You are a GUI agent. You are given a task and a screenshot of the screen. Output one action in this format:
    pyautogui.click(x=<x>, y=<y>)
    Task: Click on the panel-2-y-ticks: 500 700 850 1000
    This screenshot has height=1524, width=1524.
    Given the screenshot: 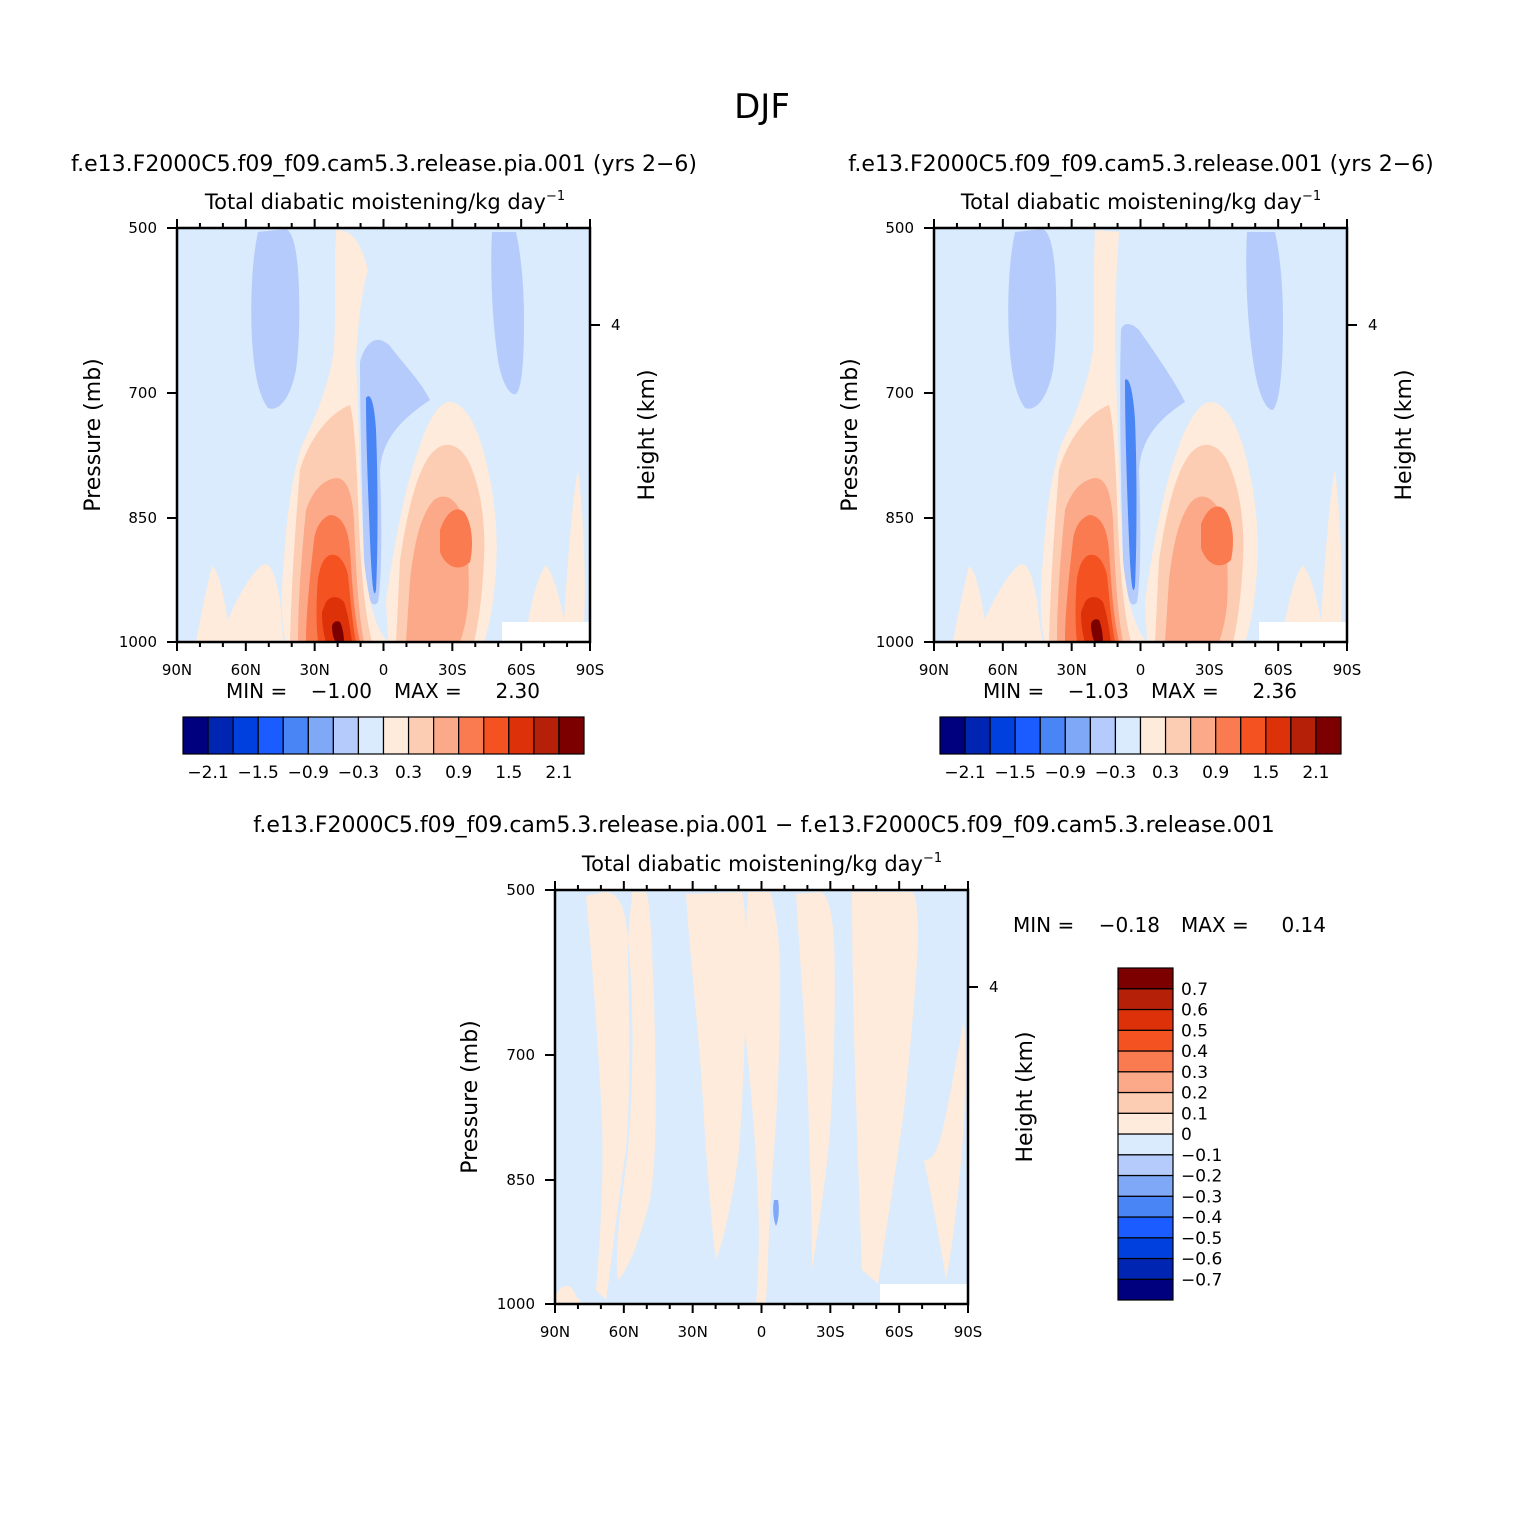 What is the action you would take?
    pyautogui.click(x=905, y=435)
    